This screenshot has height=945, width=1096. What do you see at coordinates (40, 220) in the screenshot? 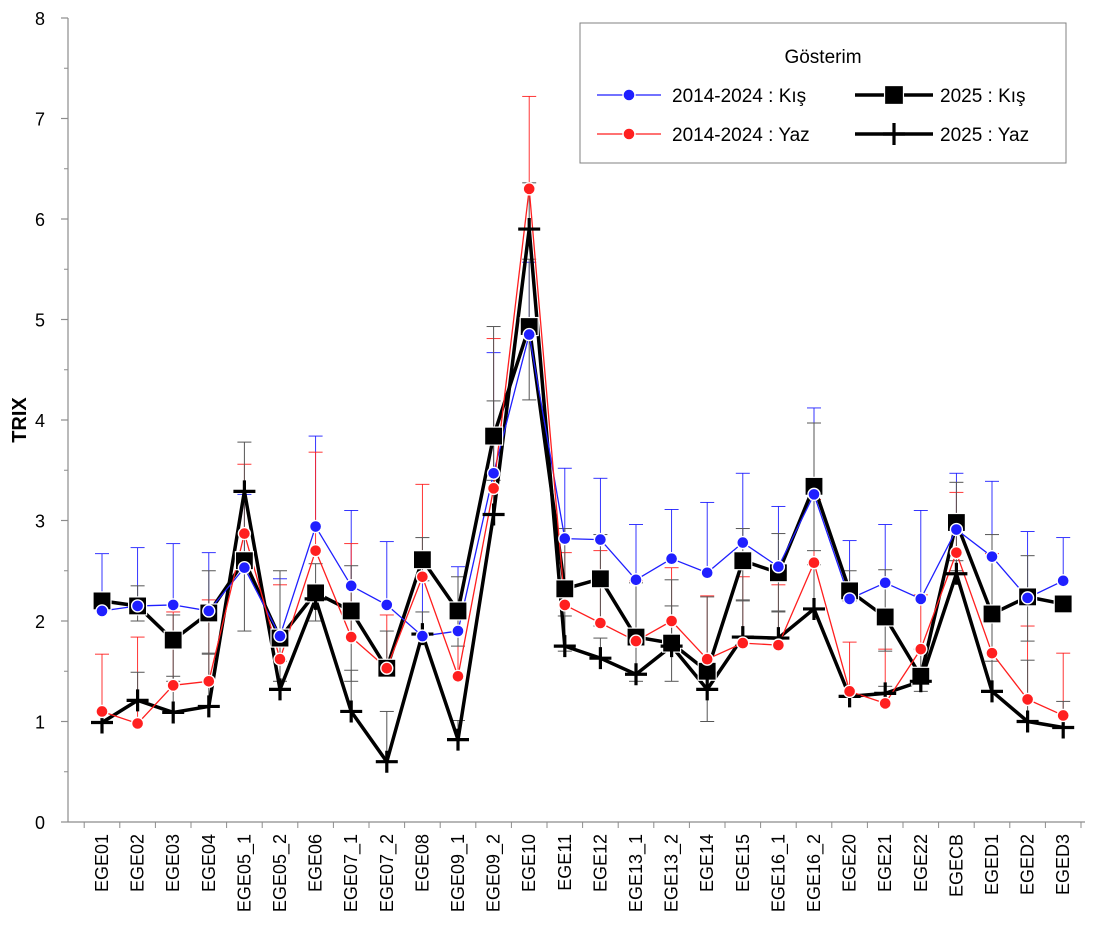
I see `y-tick-label: 6` at bounding box center [40, 220].